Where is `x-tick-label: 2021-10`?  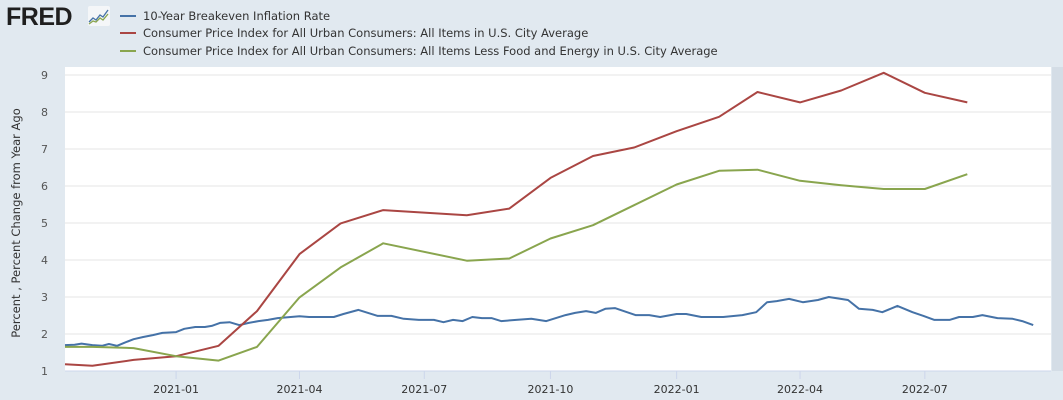 x-tick-label: 2021-10 is located at coordinates (550, 389).